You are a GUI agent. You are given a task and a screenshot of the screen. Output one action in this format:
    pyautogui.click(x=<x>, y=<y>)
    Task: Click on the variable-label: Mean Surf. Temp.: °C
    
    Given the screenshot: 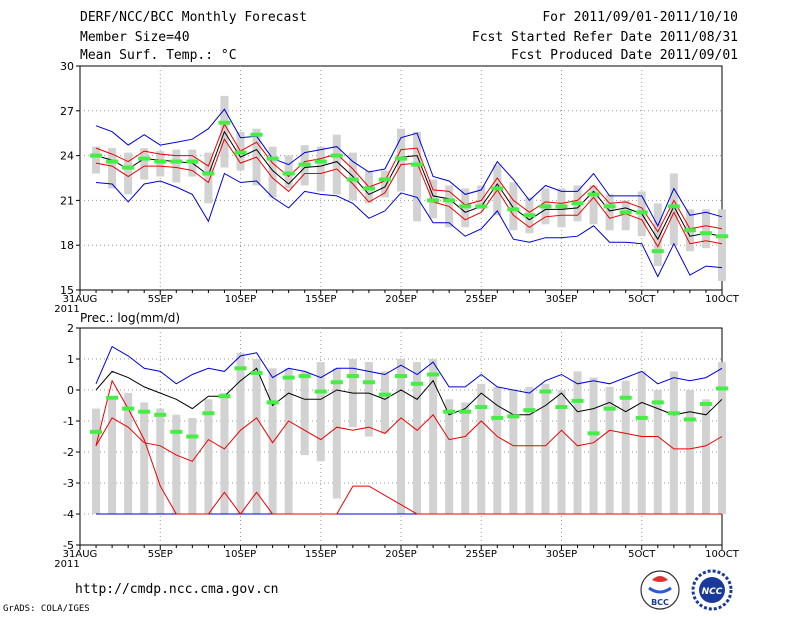 What is the action you would take?
    pyautogui.click(x=158, y=55)
    